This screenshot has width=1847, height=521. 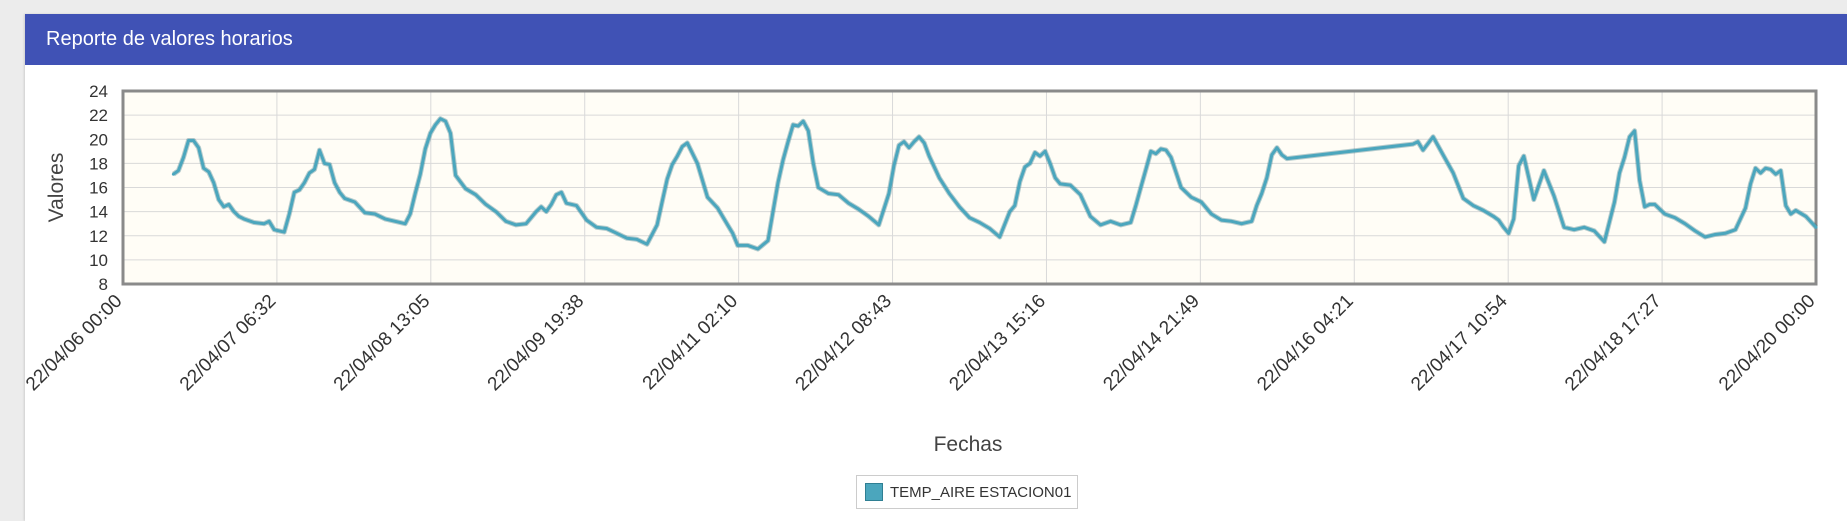 What do you see at coordinates (228, 343) in the screenshot?
I see `x-tick-label: 22/04/07 06:32` at bounding box center [228, 343].